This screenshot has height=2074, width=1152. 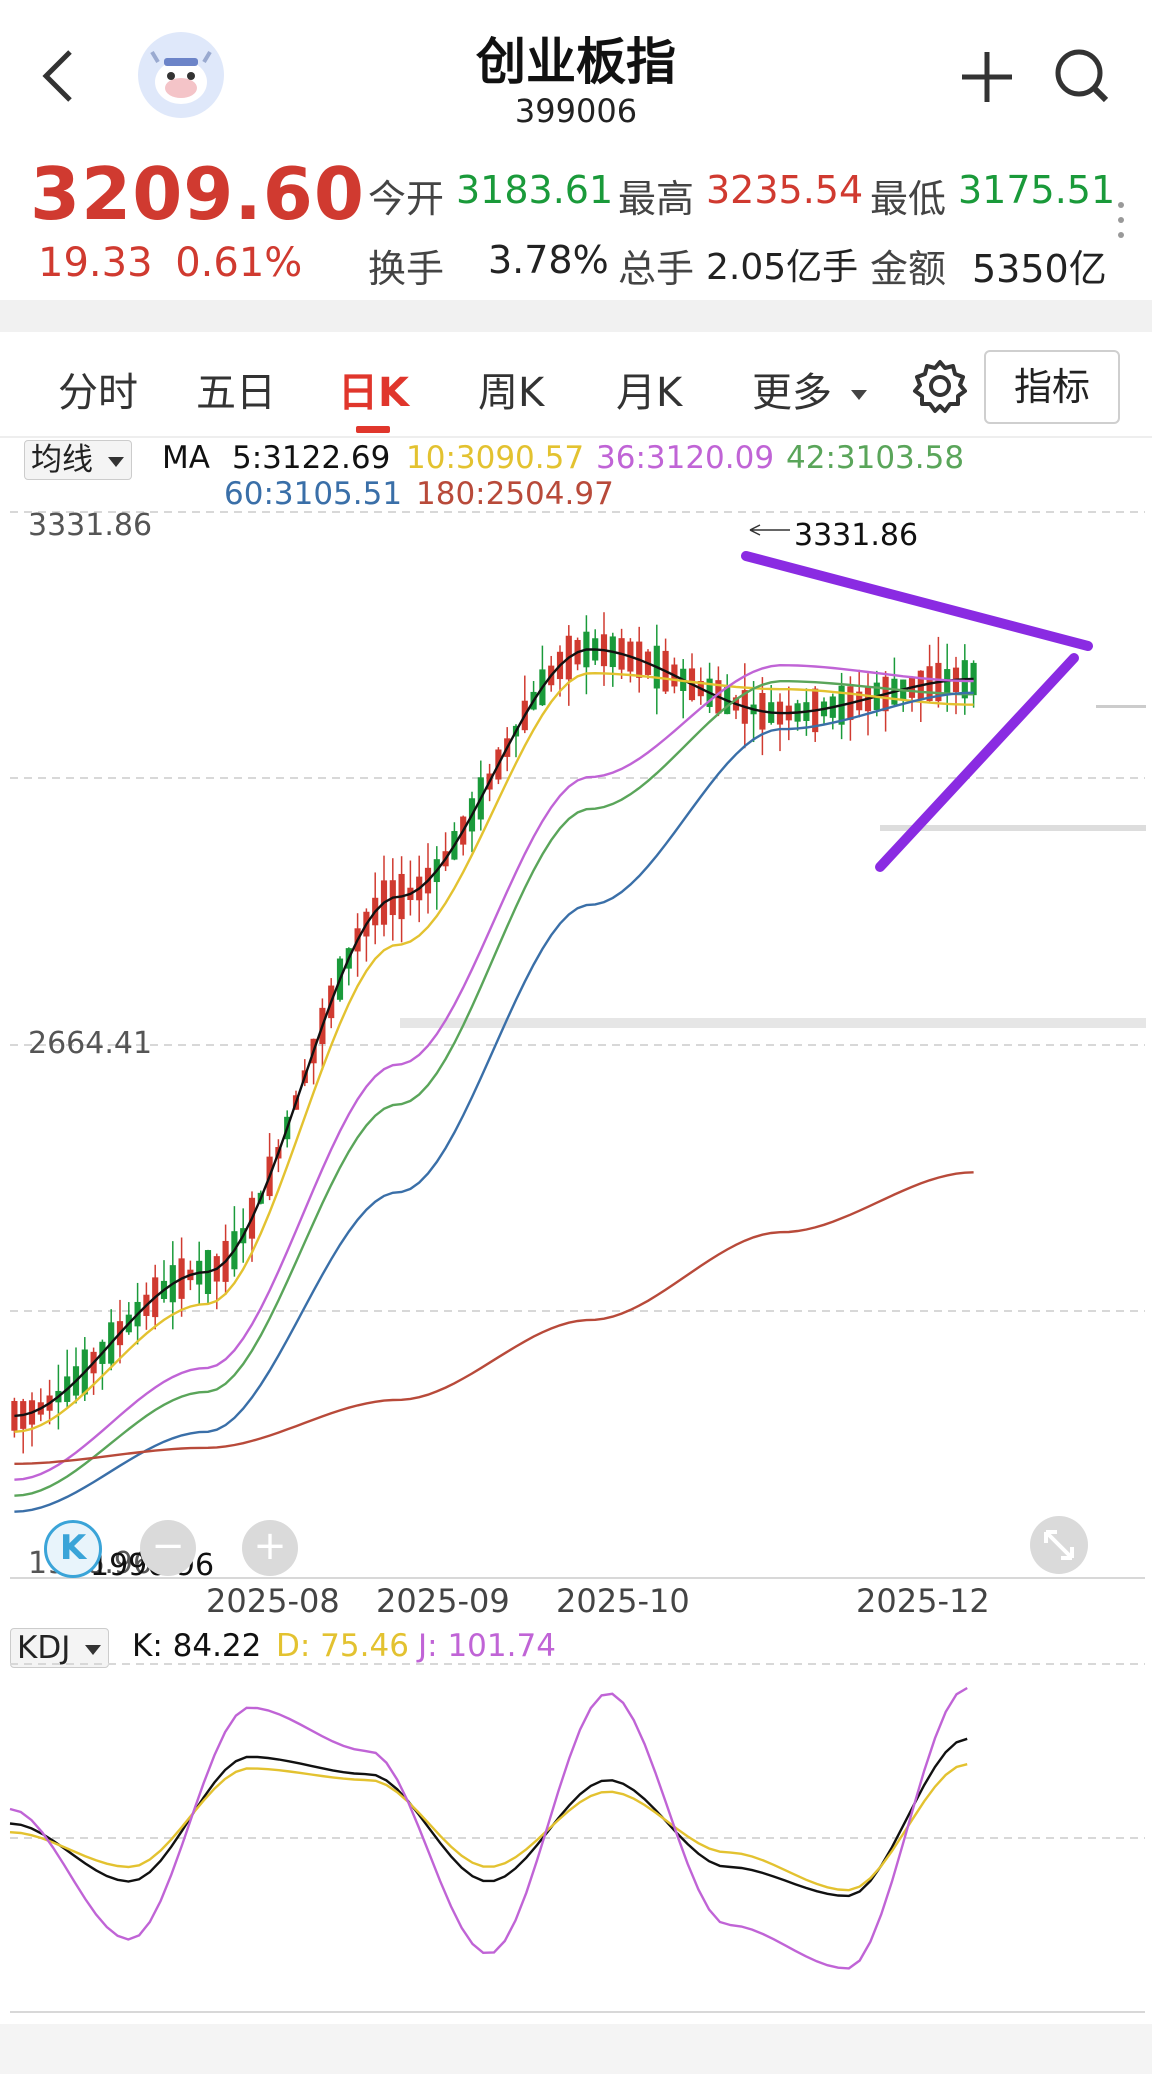 I want to click on gear-icon, so click(x=940, y=386).